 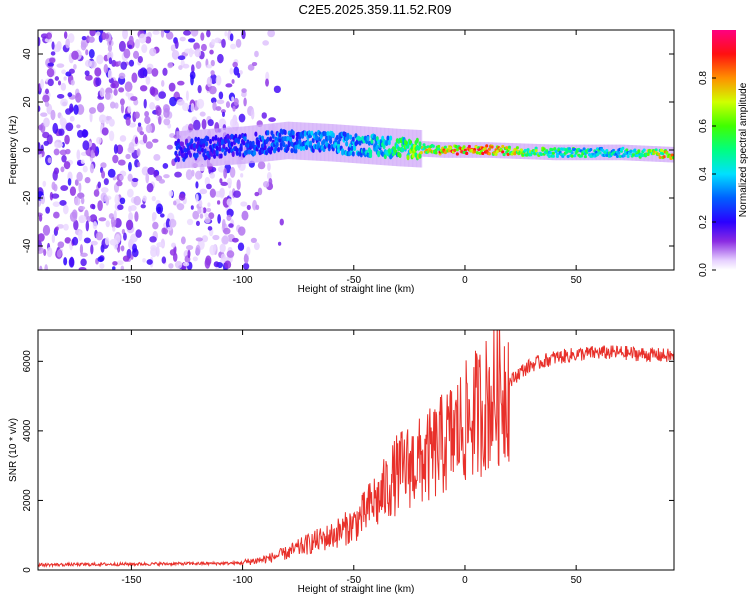 I want to click on y-tick-label: 40, so click(x=27, y=54).